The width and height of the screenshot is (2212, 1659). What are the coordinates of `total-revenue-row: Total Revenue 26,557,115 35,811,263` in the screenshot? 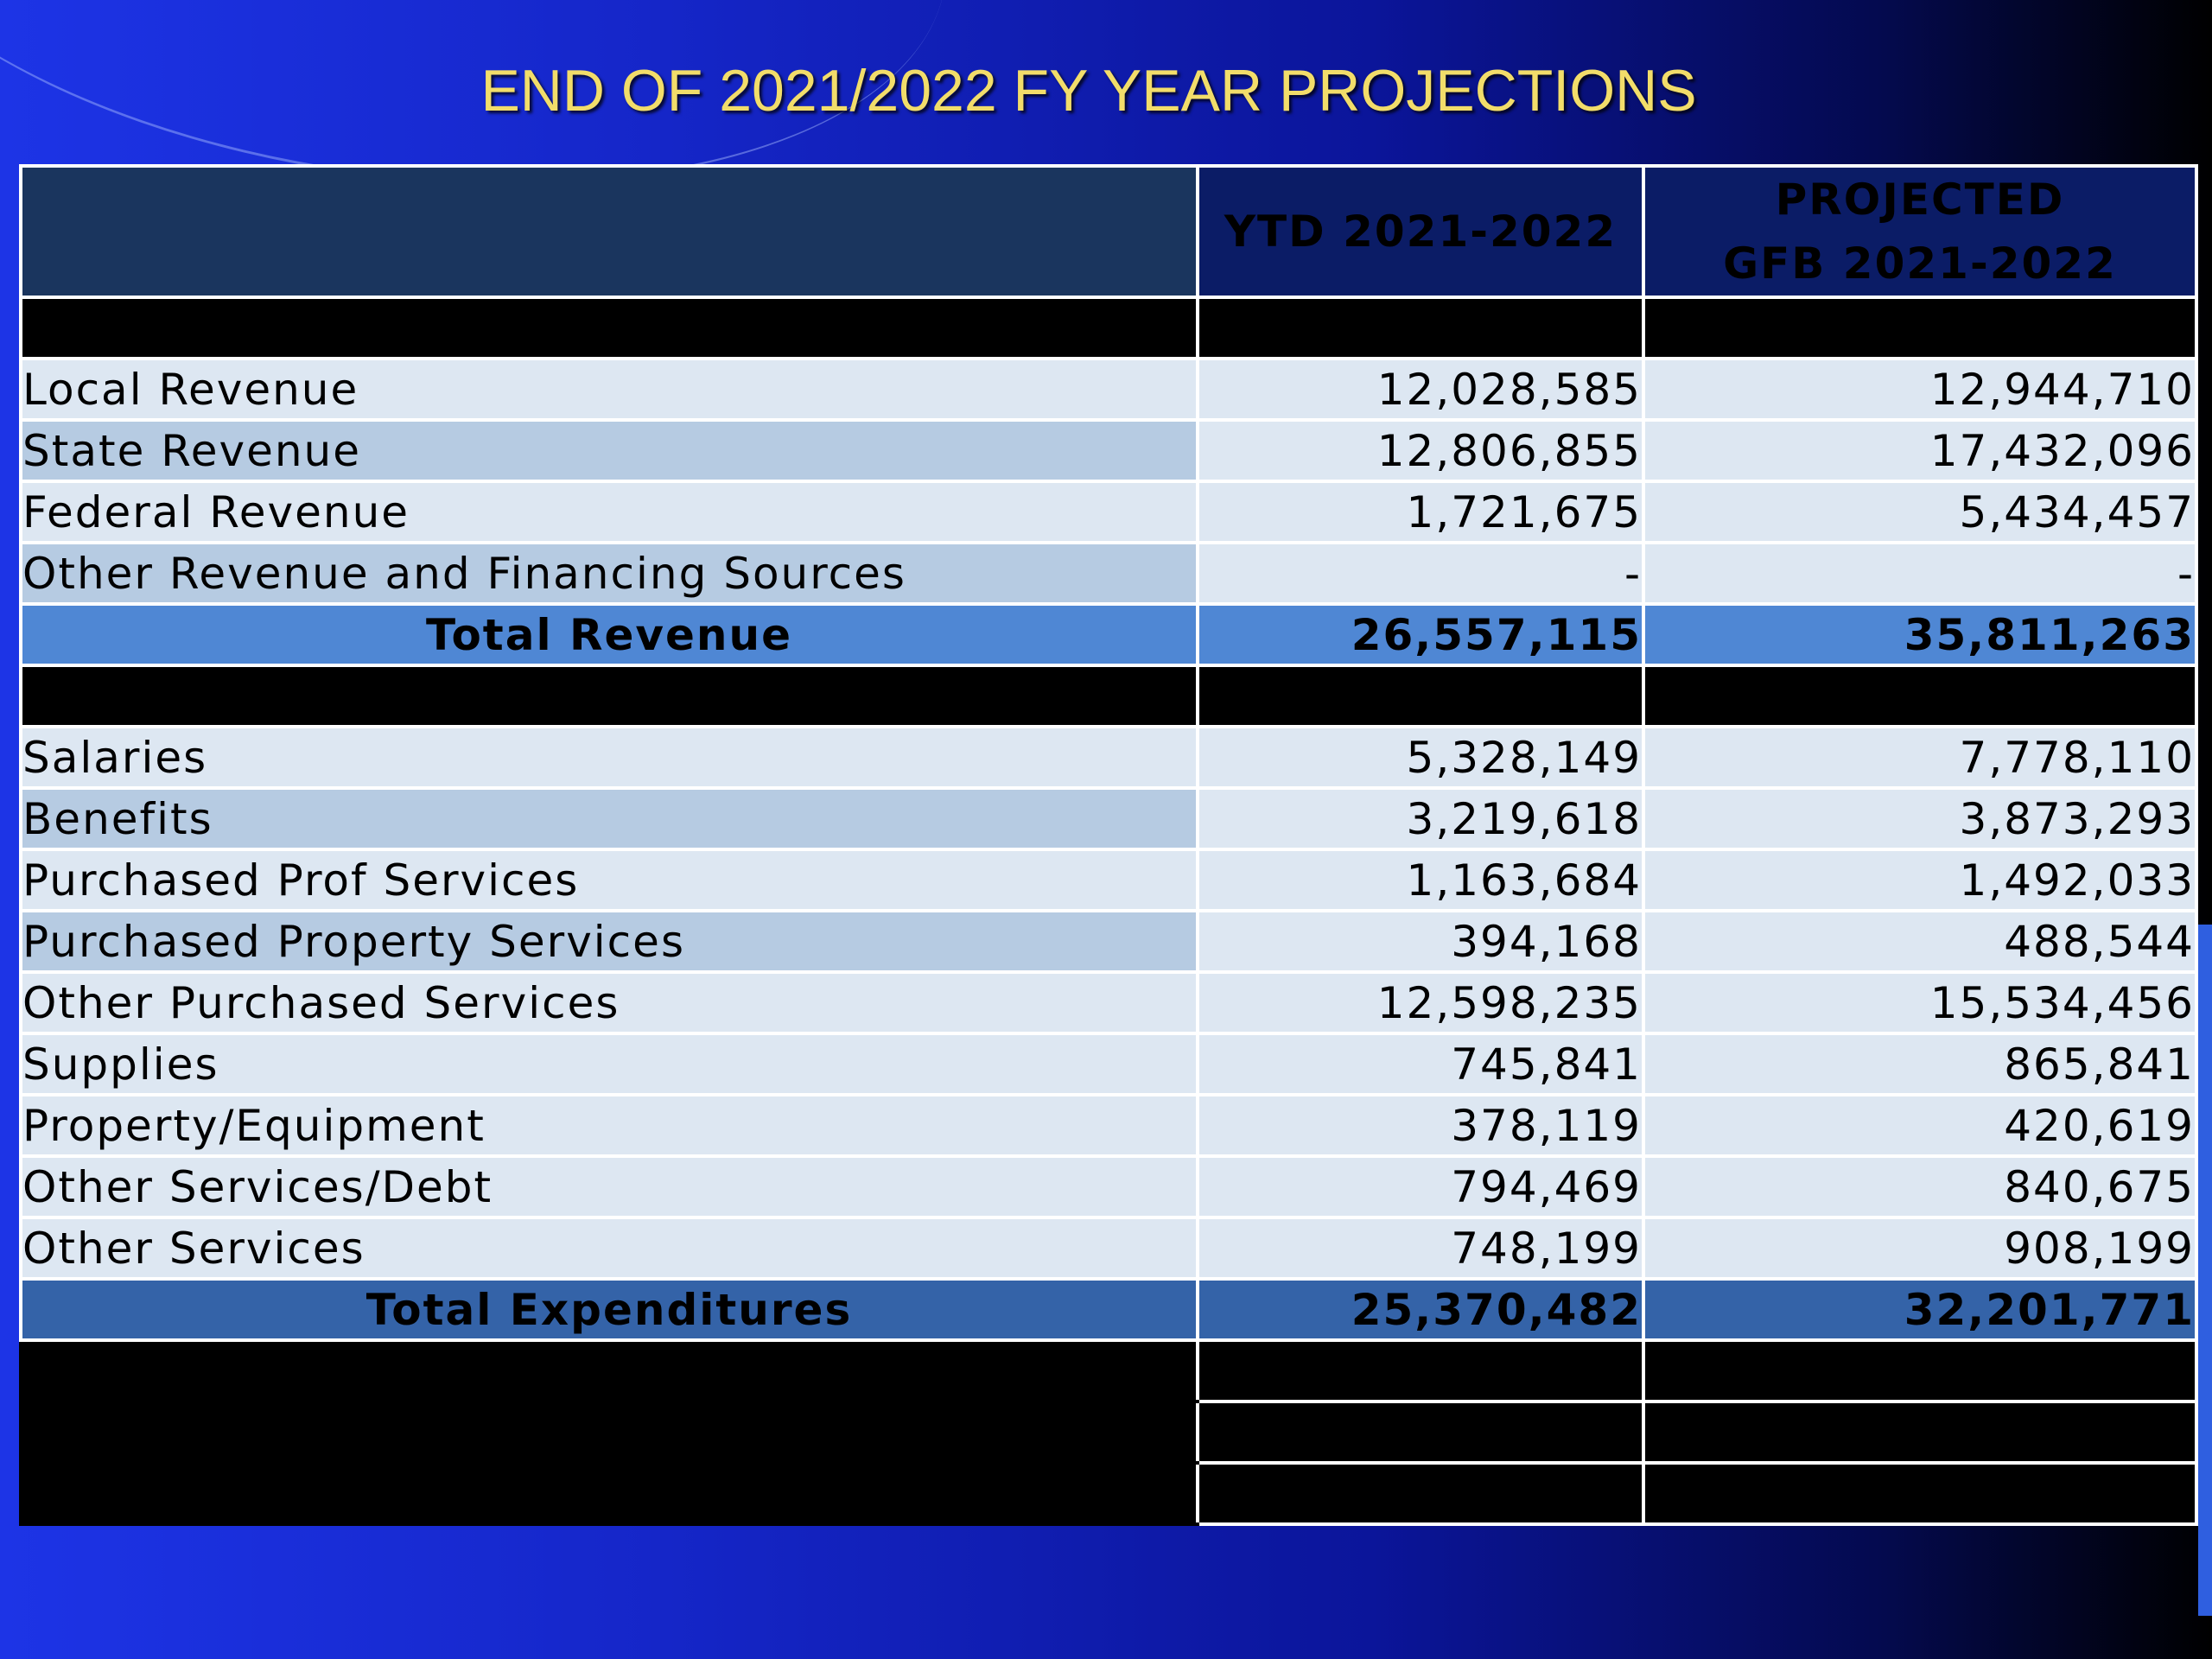 It's located at (1108, 634).